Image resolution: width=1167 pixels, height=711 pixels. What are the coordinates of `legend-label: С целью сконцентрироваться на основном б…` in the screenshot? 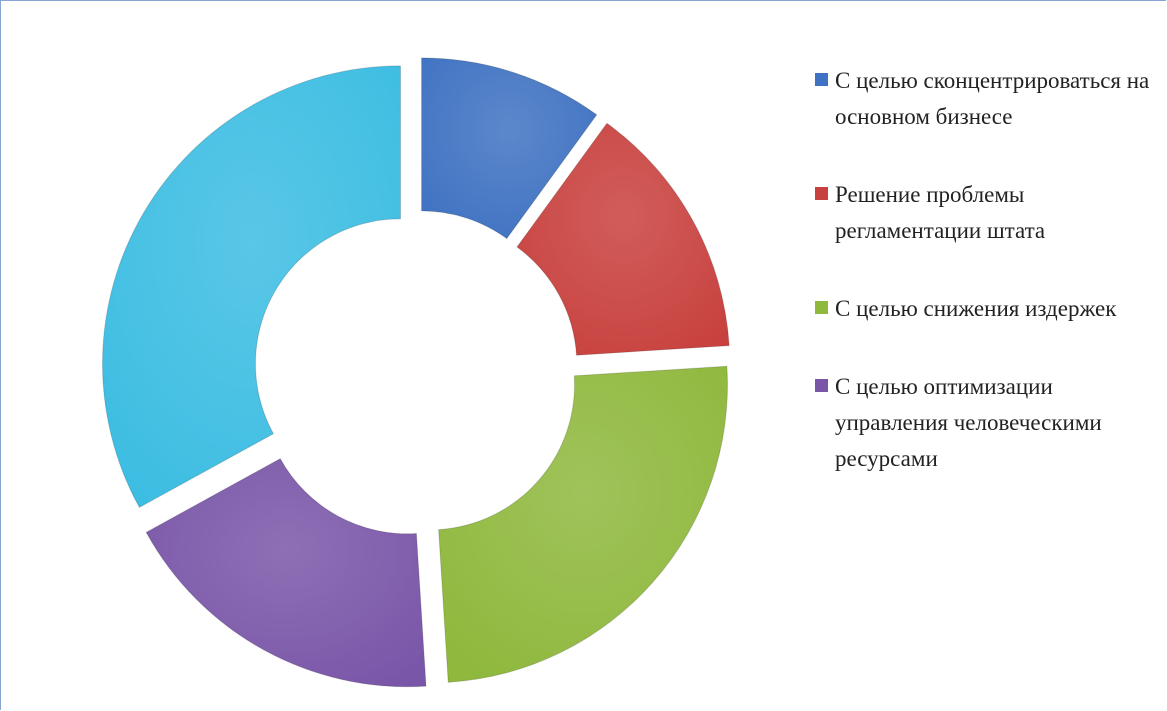 It's located at (992, 98).